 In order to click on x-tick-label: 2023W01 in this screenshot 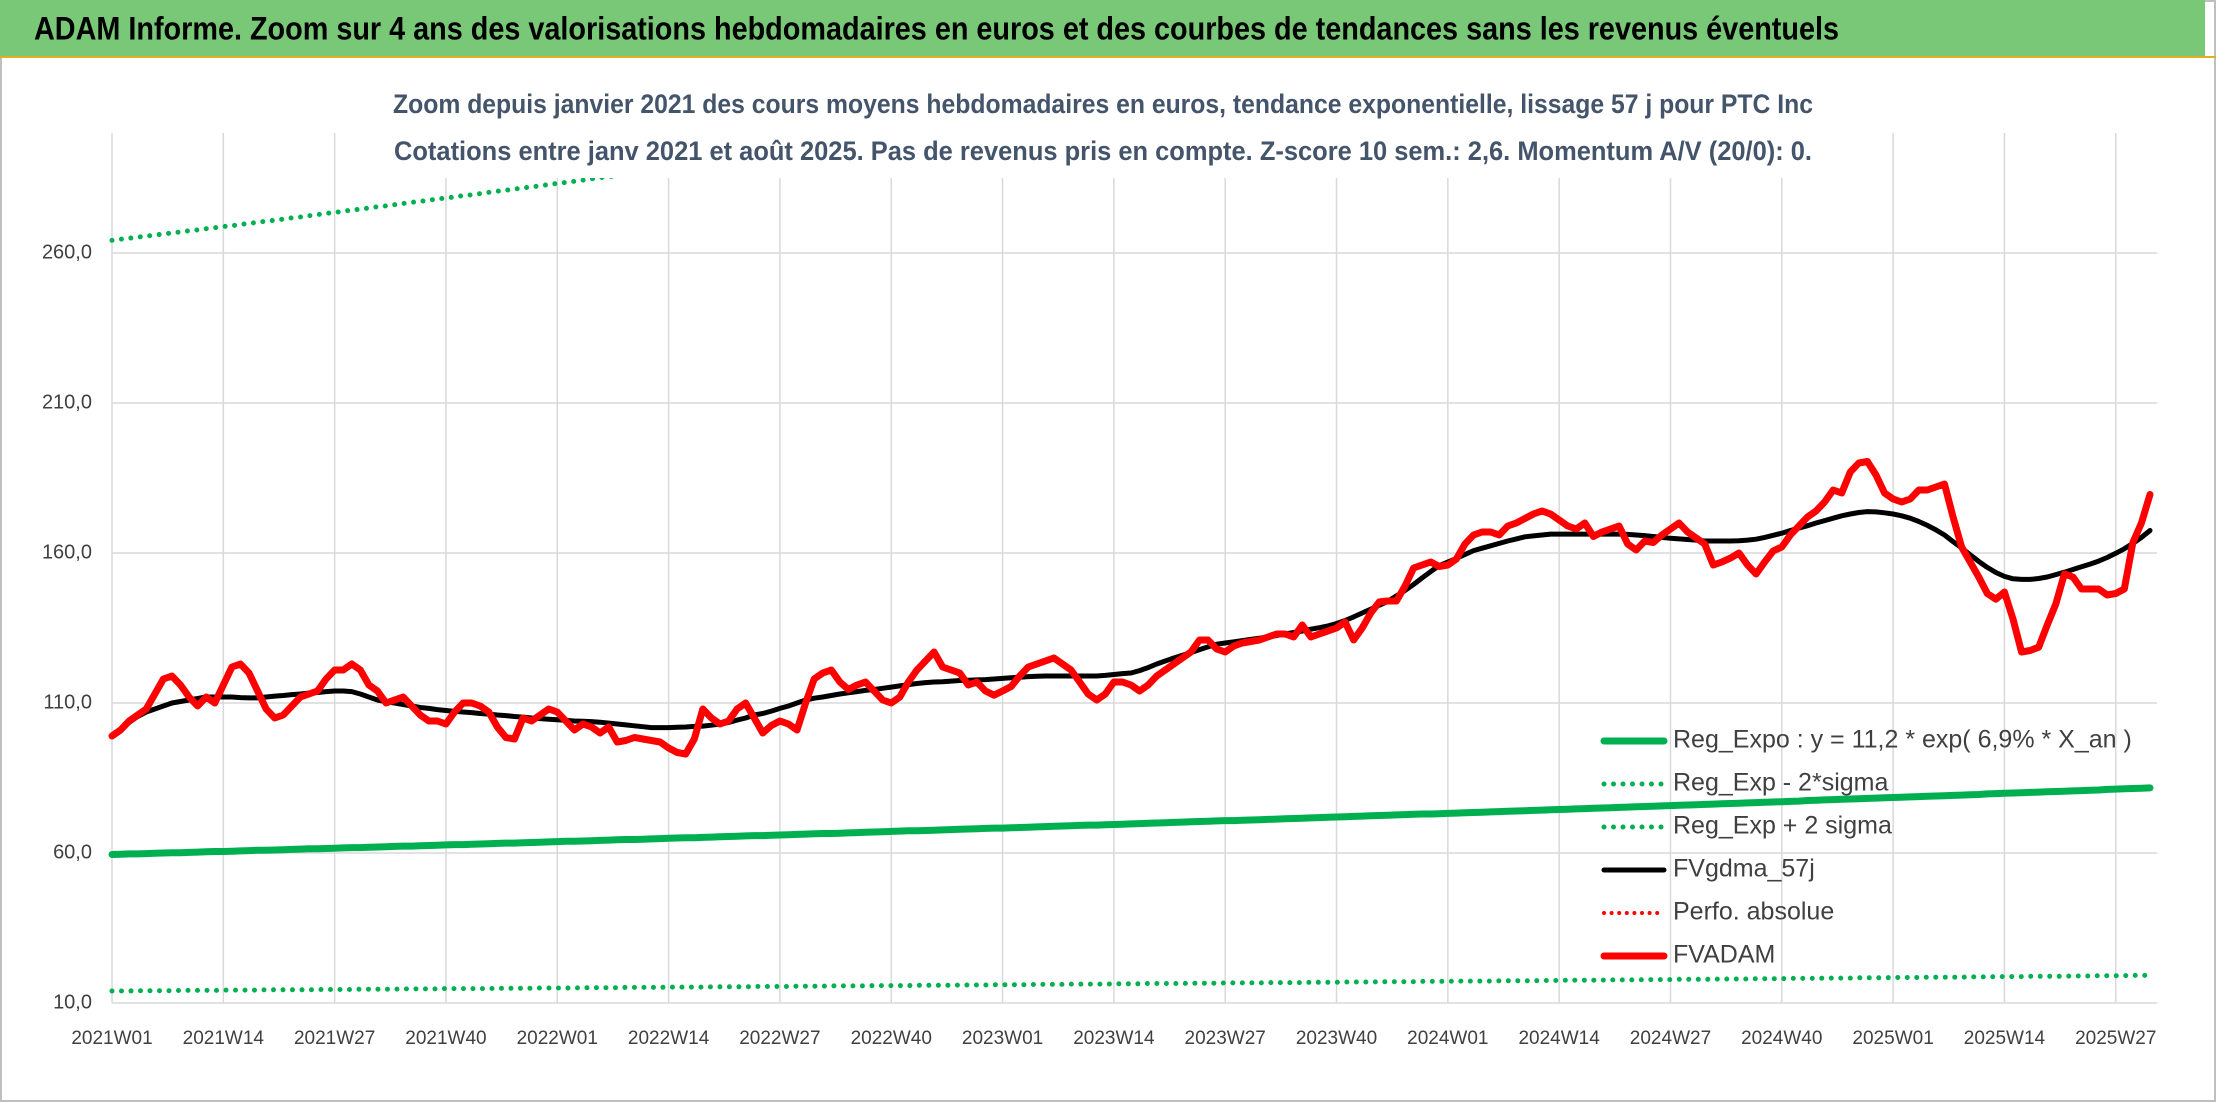, I will do `click(1002, 1038)`.